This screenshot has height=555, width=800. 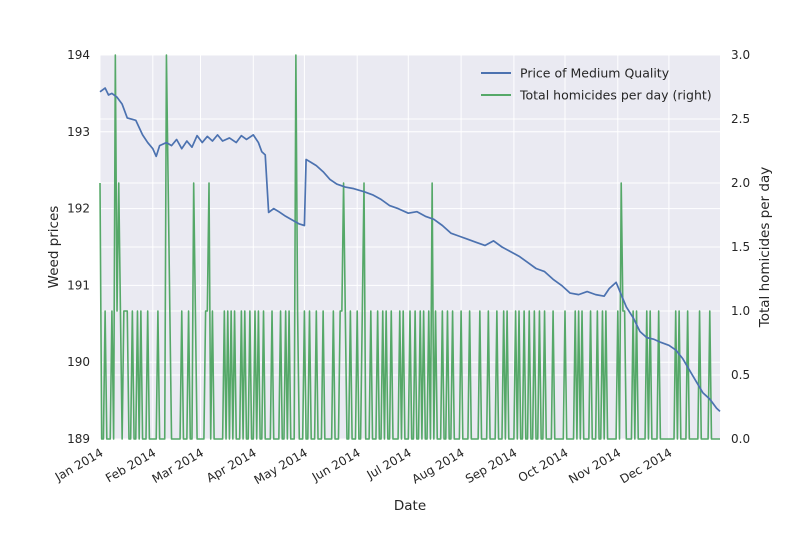 I want to click on legend-label-price: Price of Medium Quality, so click(x=595, y=73).